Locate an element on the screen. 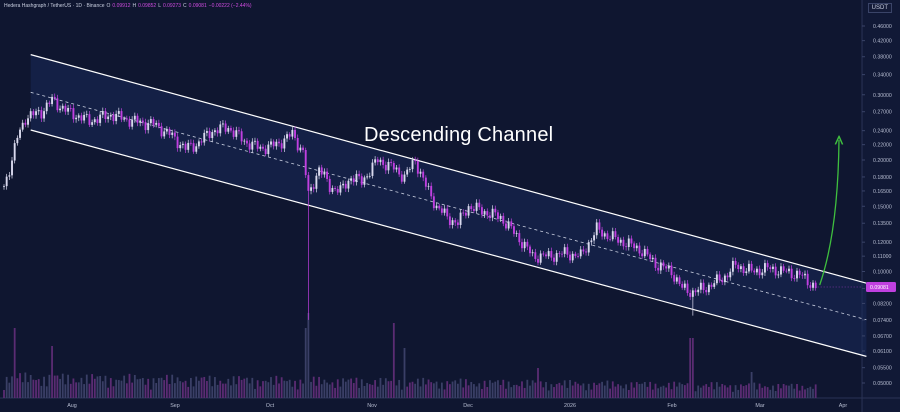 The image size is (900, 412). y-tick-label: 0.38000 is located at coordinates (882, 58).